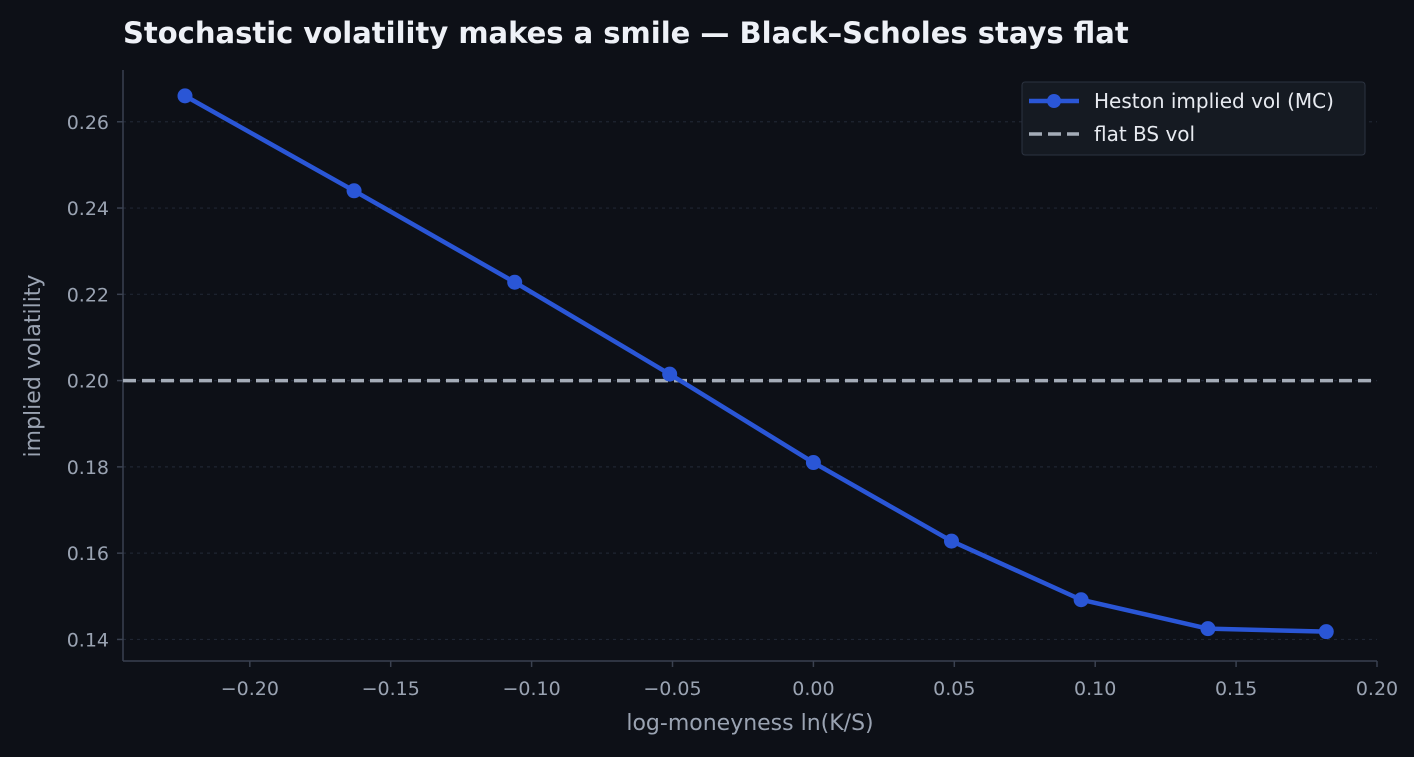 The height and width of the screenshot is (757, 1414). I want to click on y-tick-label: 0.26, so click(88, 123).